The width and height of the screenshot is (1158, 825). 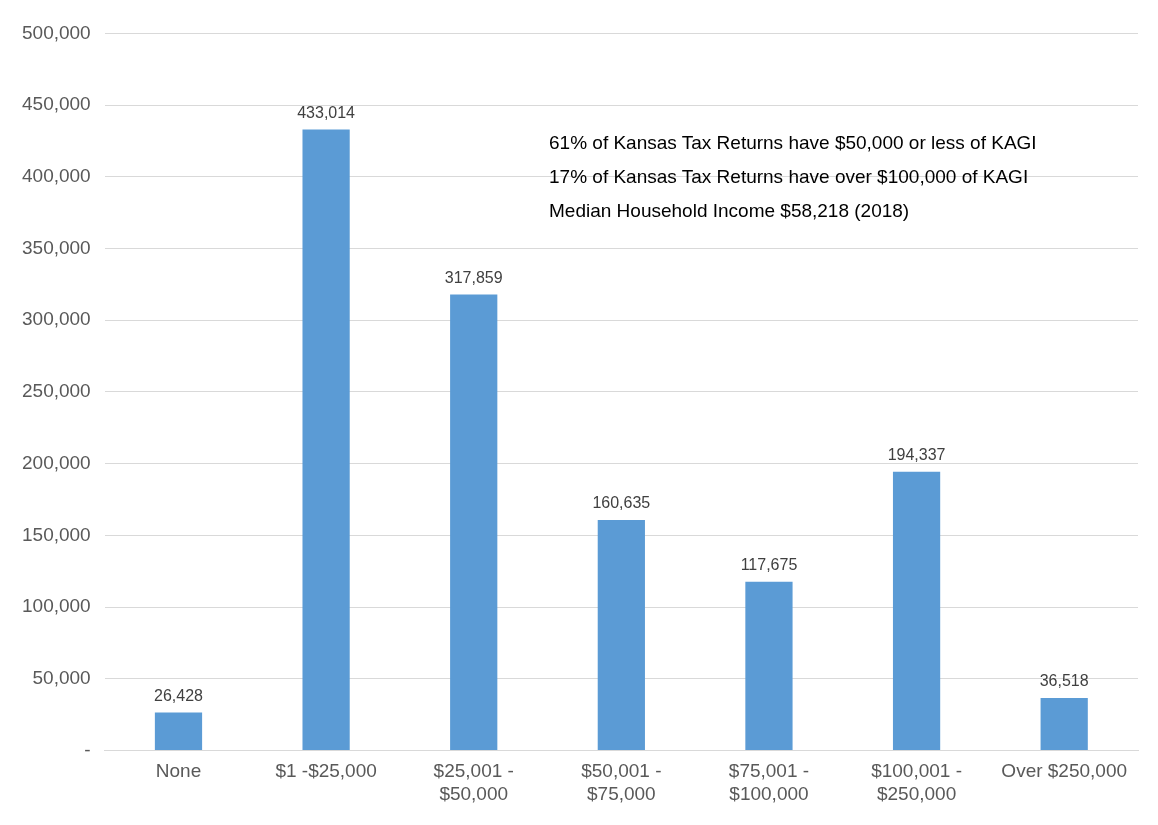 I want to click on data-label: 317,859, so click(x=473, y=277).